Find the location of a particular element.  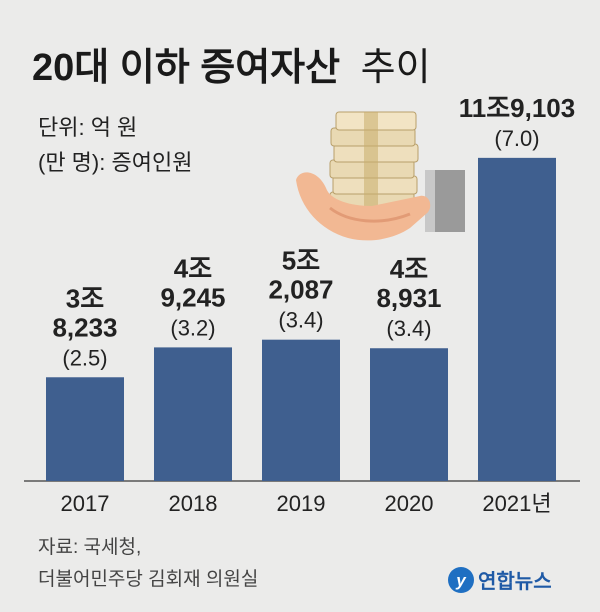

bar-2021 is located at coordinates (517, 319).